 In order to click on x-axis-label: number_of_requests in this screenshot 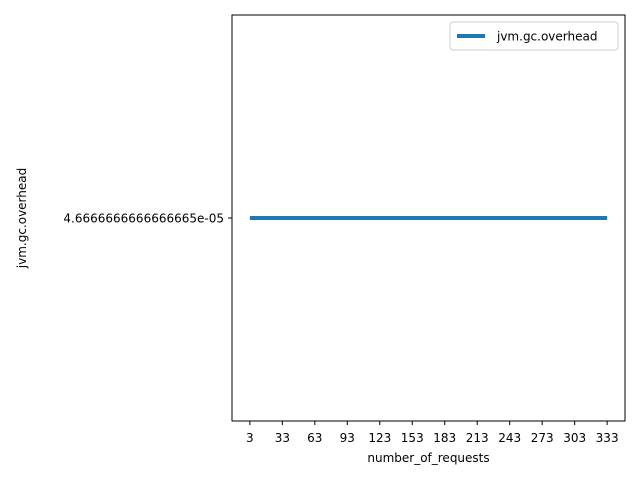, I will do `click(428, 458)`.